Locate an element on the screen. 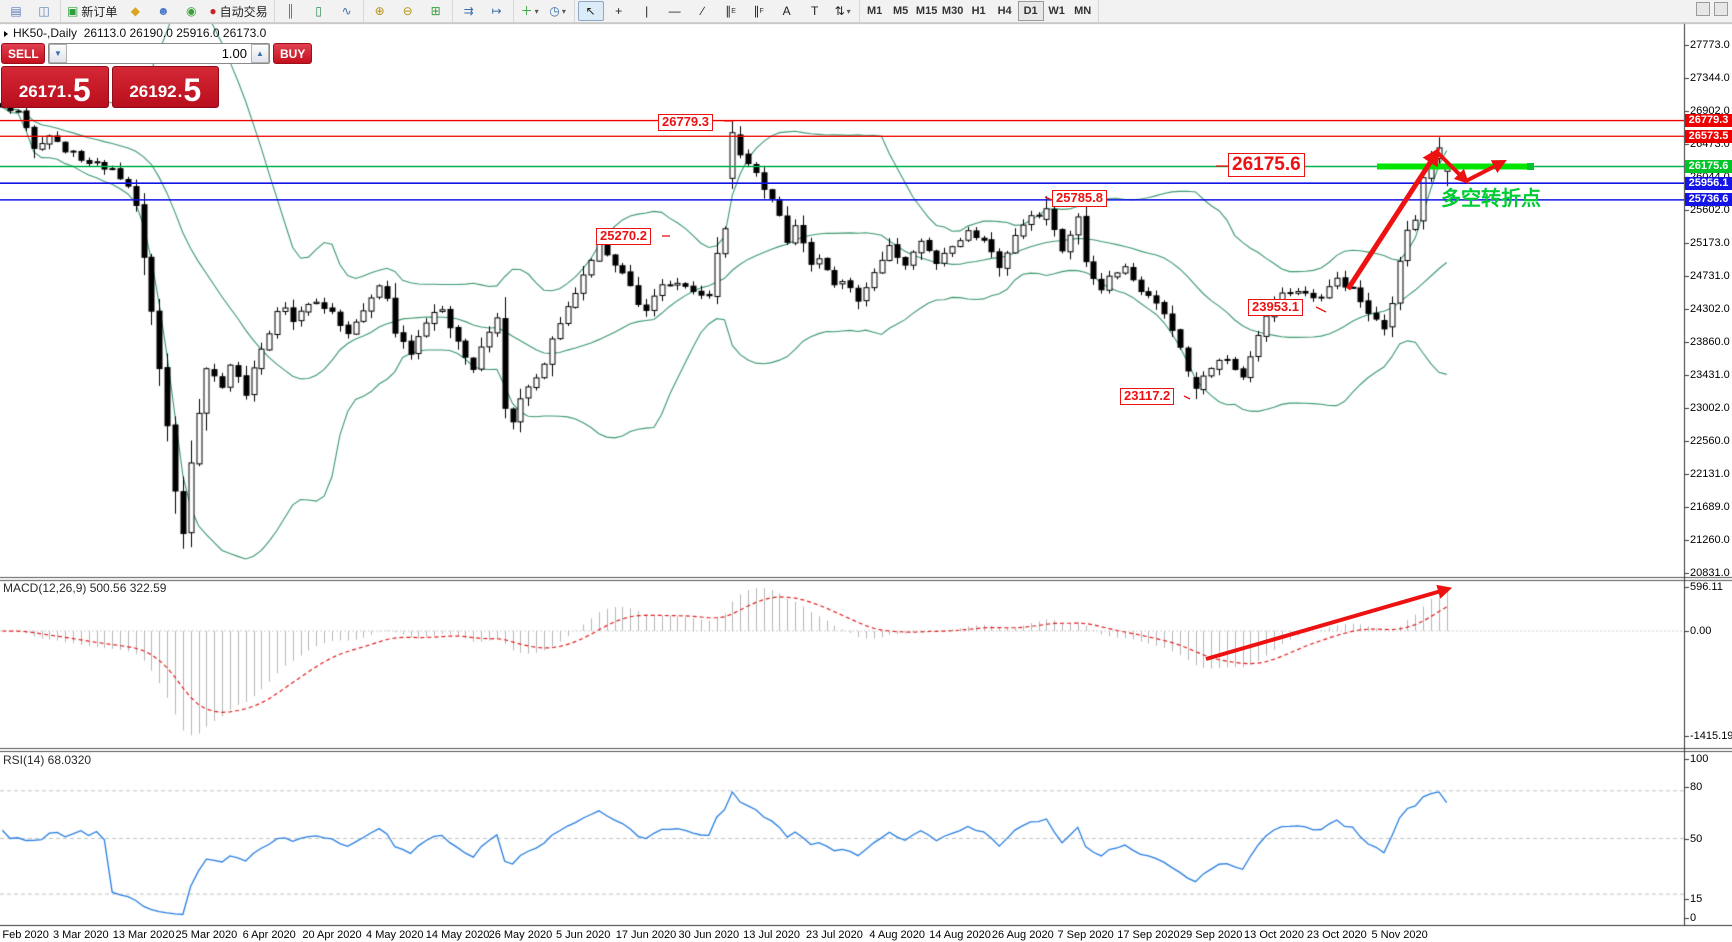 The width and height of the screenshot is (1732, 942). time-axis-label: 26 May 2020 is located at coordinates (520, 935).